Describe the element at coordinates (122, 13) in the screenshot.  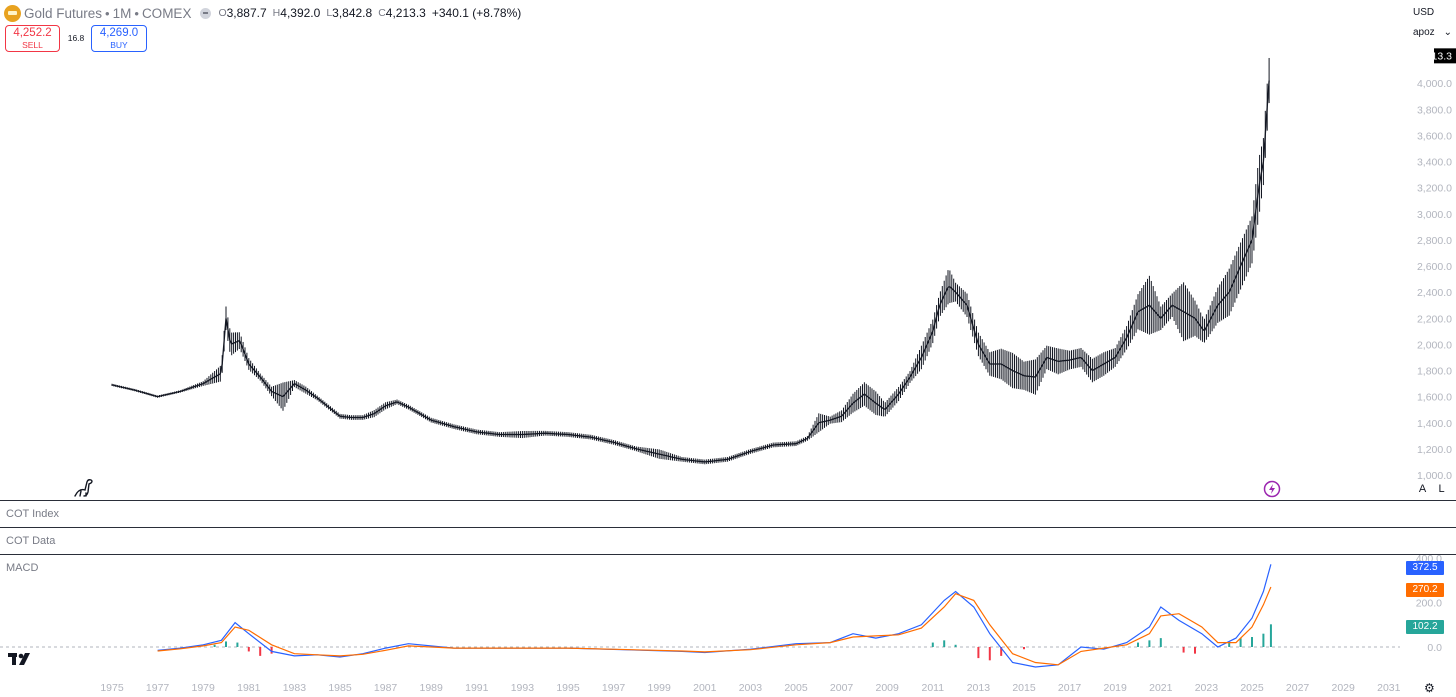
I see `interval-label: 1M` at that location.